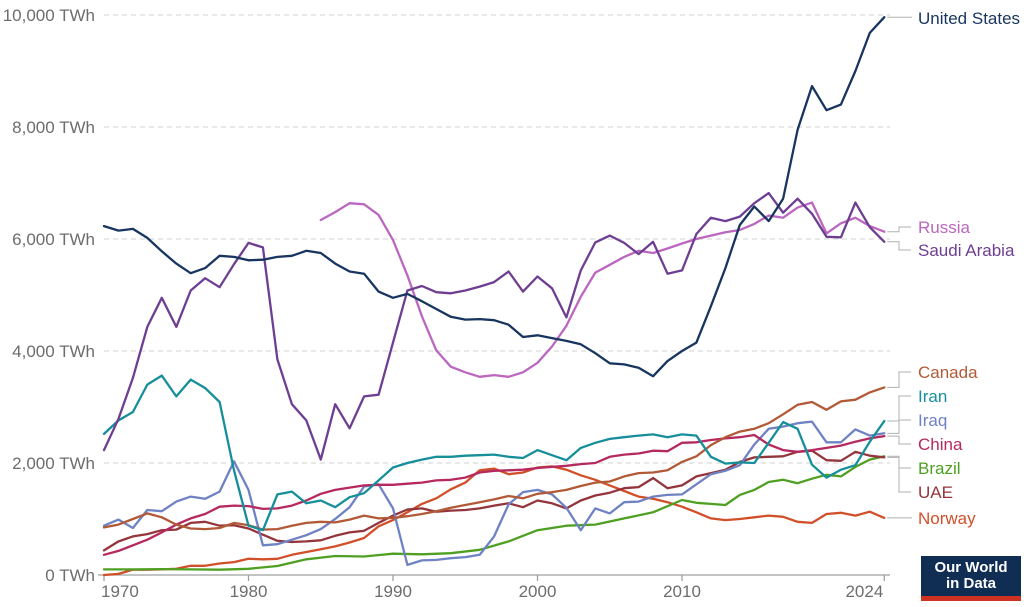 The height and width of the screenshot is (607, 1024). What do you see at coordinates (899, 246) in the screenshot?
I see `legend-connector-saudi-arabia` at bounding box center [899, 246].